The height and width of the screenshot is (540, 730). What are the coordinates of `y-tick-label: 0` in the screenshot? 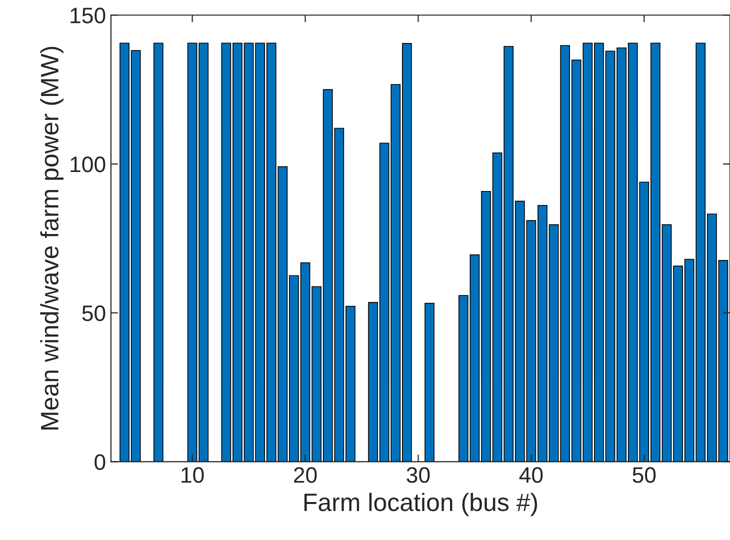 It's located at (100, 462).